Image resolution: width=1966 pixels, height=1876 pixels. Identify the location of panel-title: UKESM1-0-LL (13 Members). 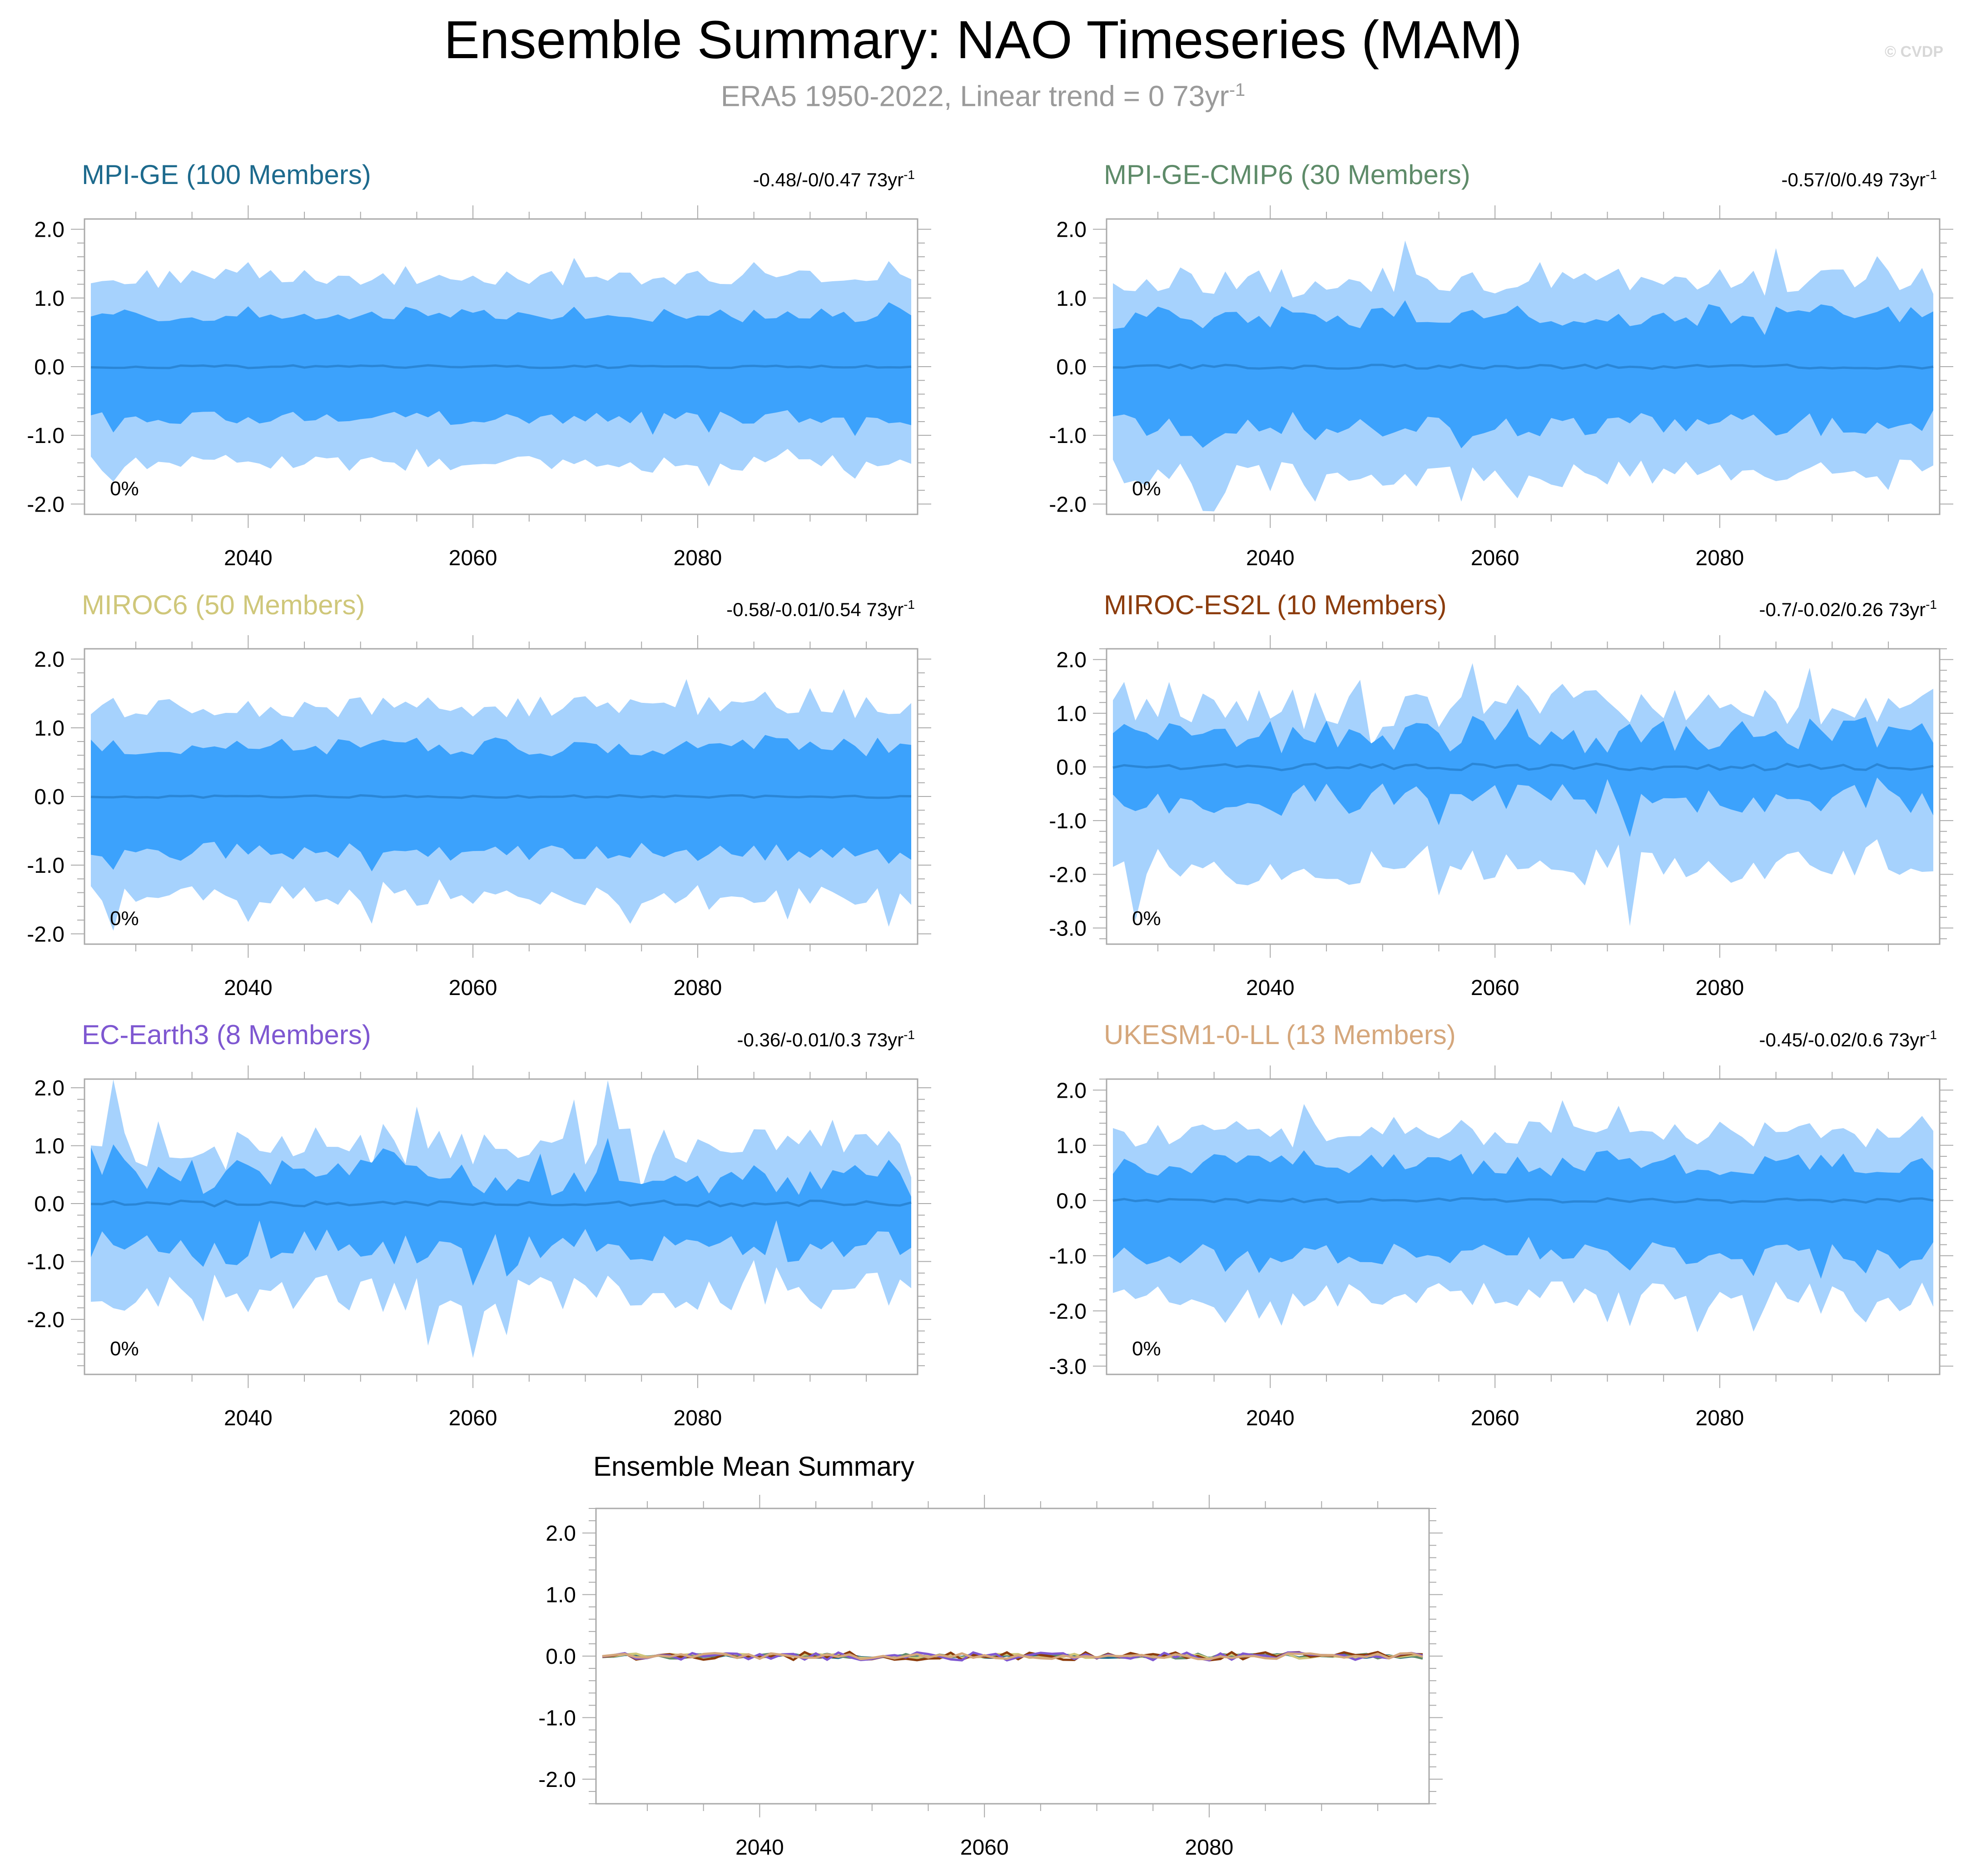
(1280, 1035).